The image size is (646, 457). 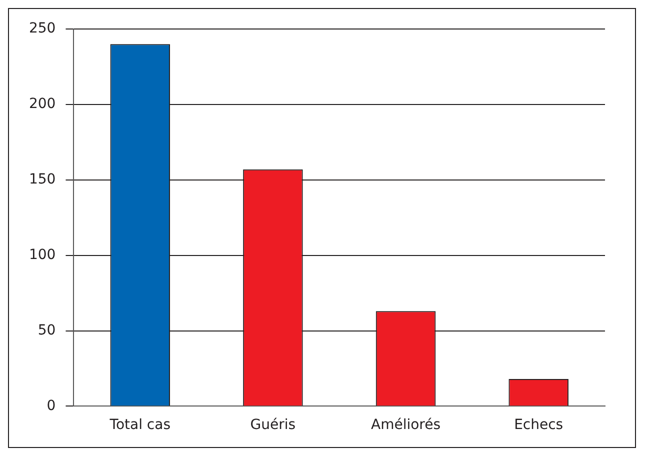 What do you see at coordinates (42, 104) in the screenshot?
I see `y-tick-label: 200` at bounding box center [42, 104].